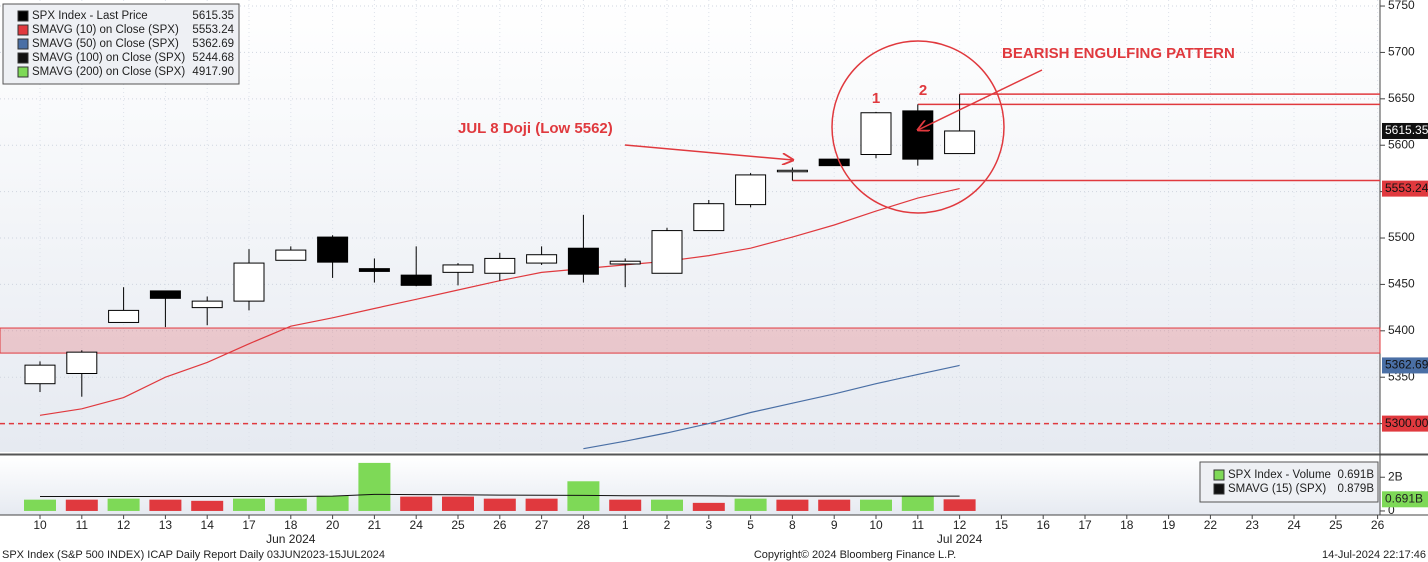  Describe the element at coordinates (1405, 499) in the screenshot. I see `volume-tag` at that location.